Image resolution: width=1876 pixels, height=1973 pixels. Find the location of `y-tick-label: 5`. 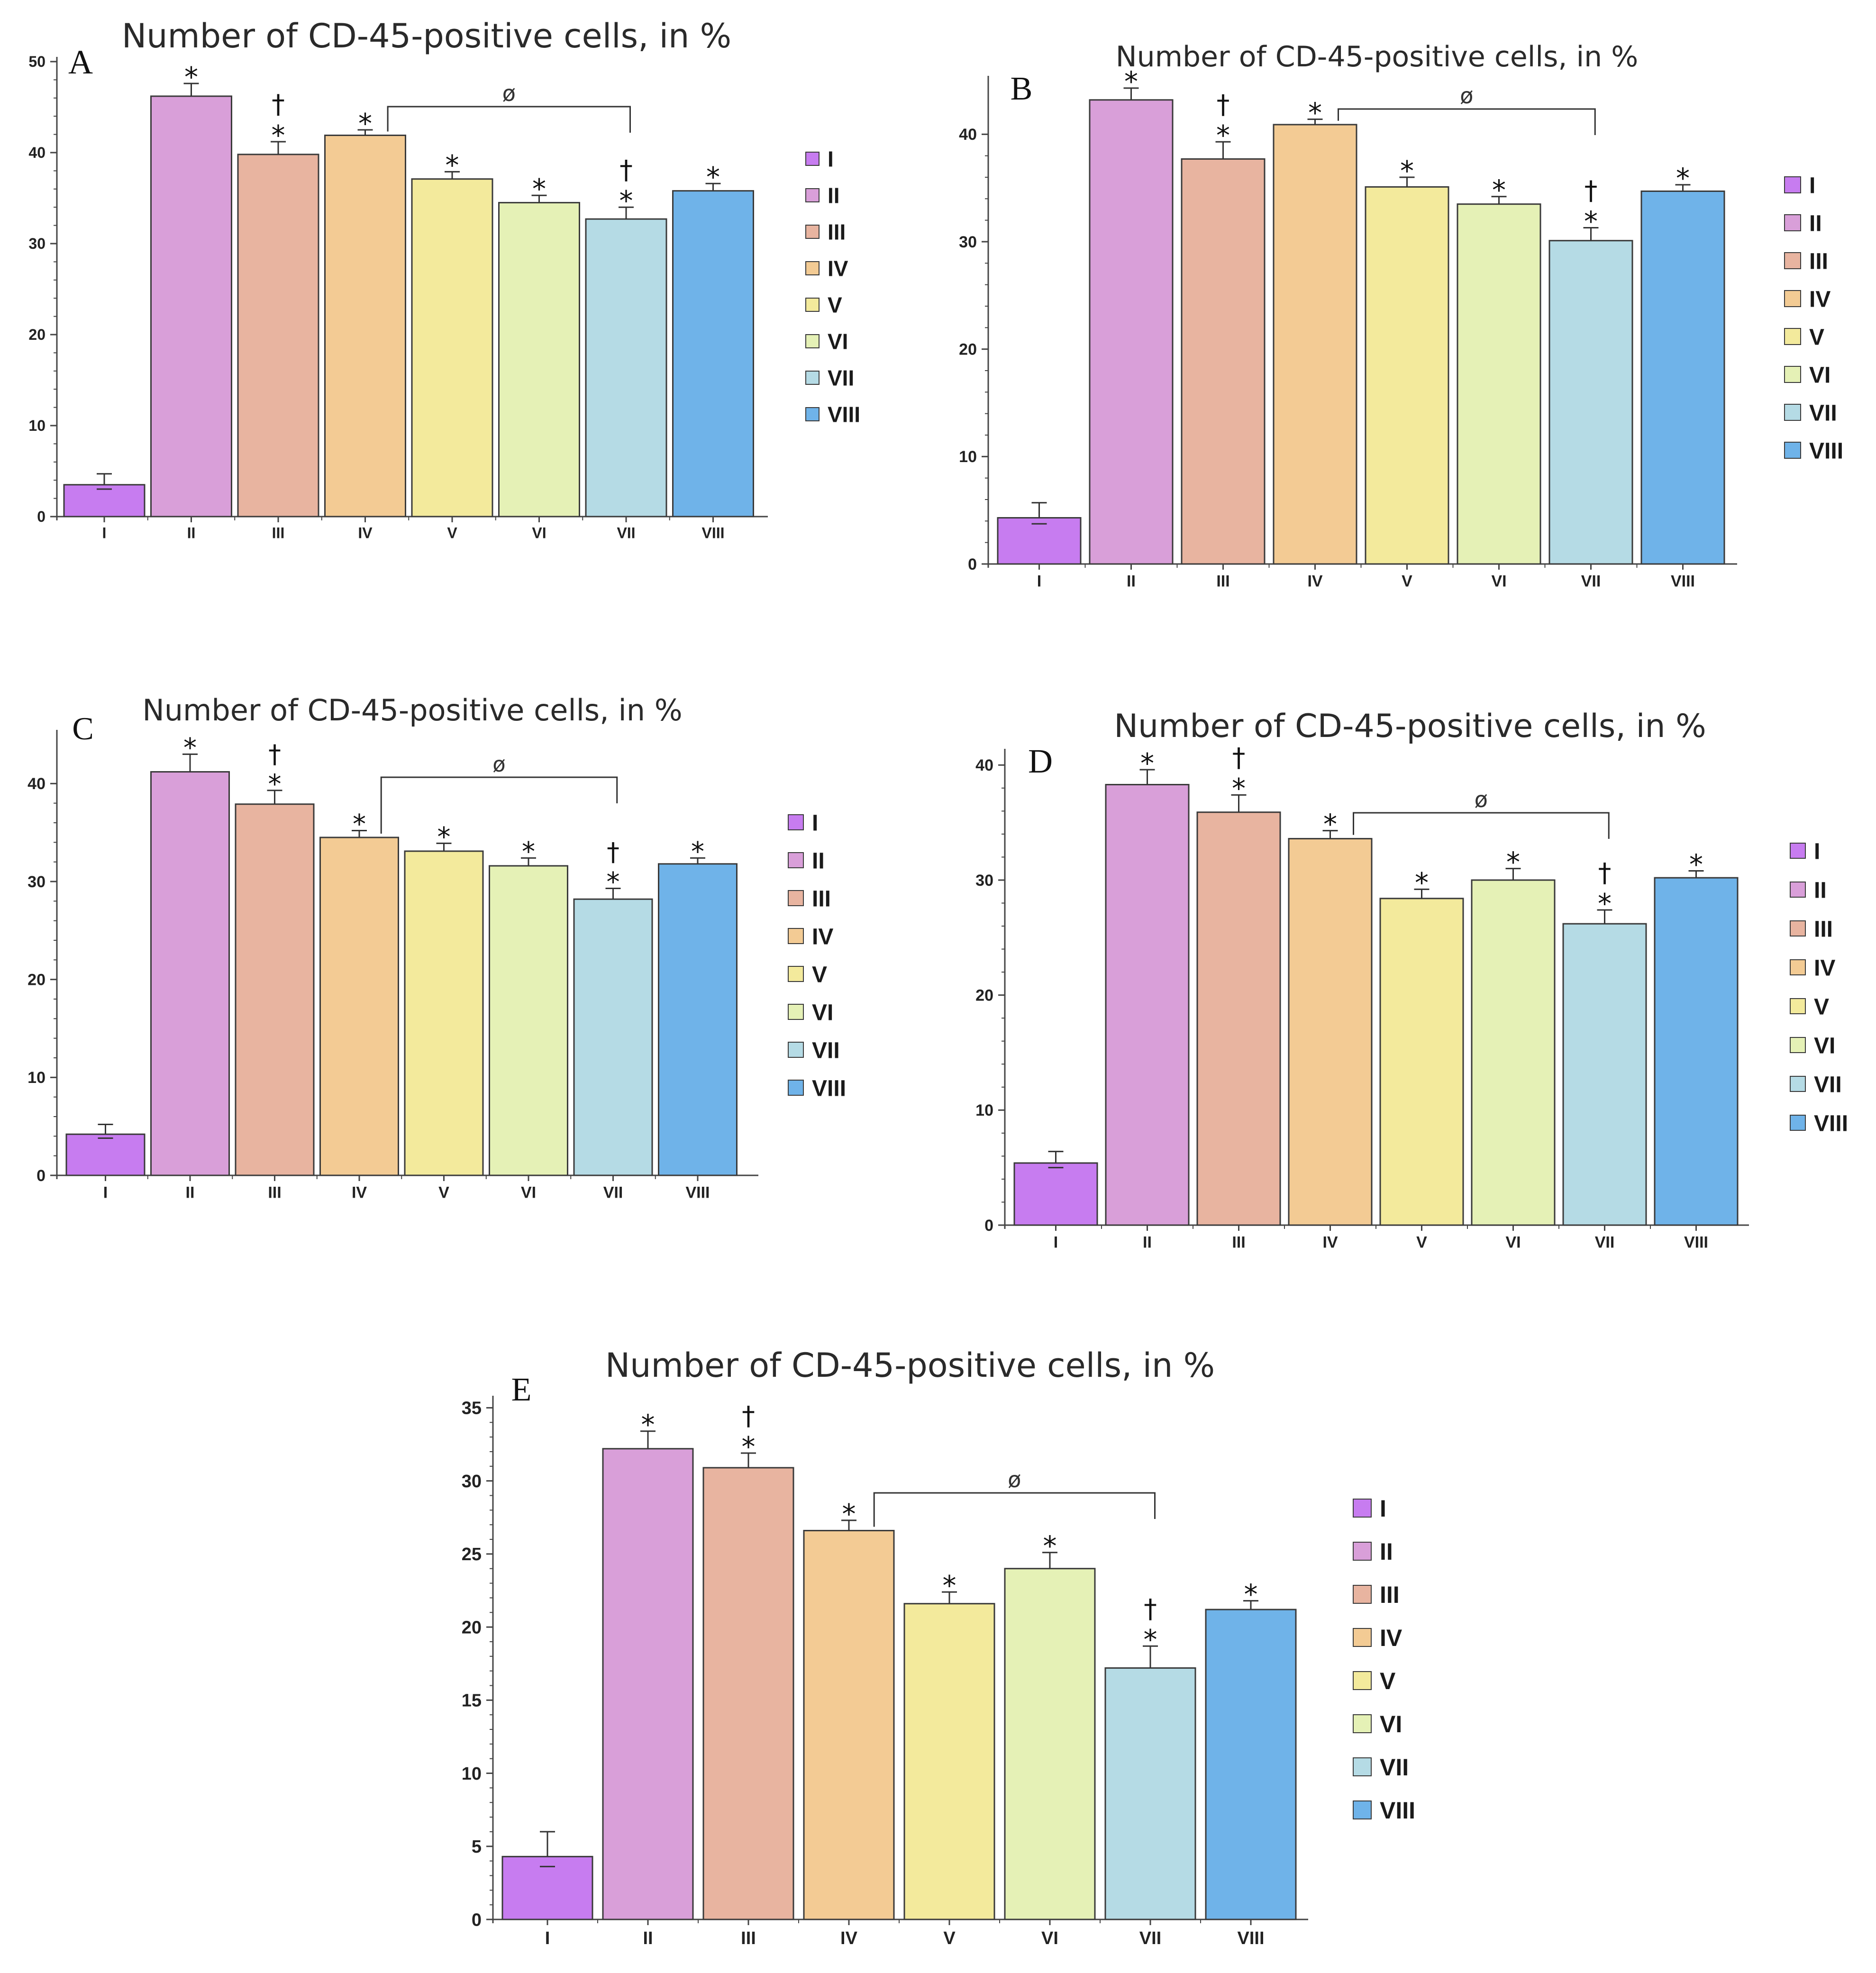

y-tick-label: 5 is located at coordinates (477, 1847).